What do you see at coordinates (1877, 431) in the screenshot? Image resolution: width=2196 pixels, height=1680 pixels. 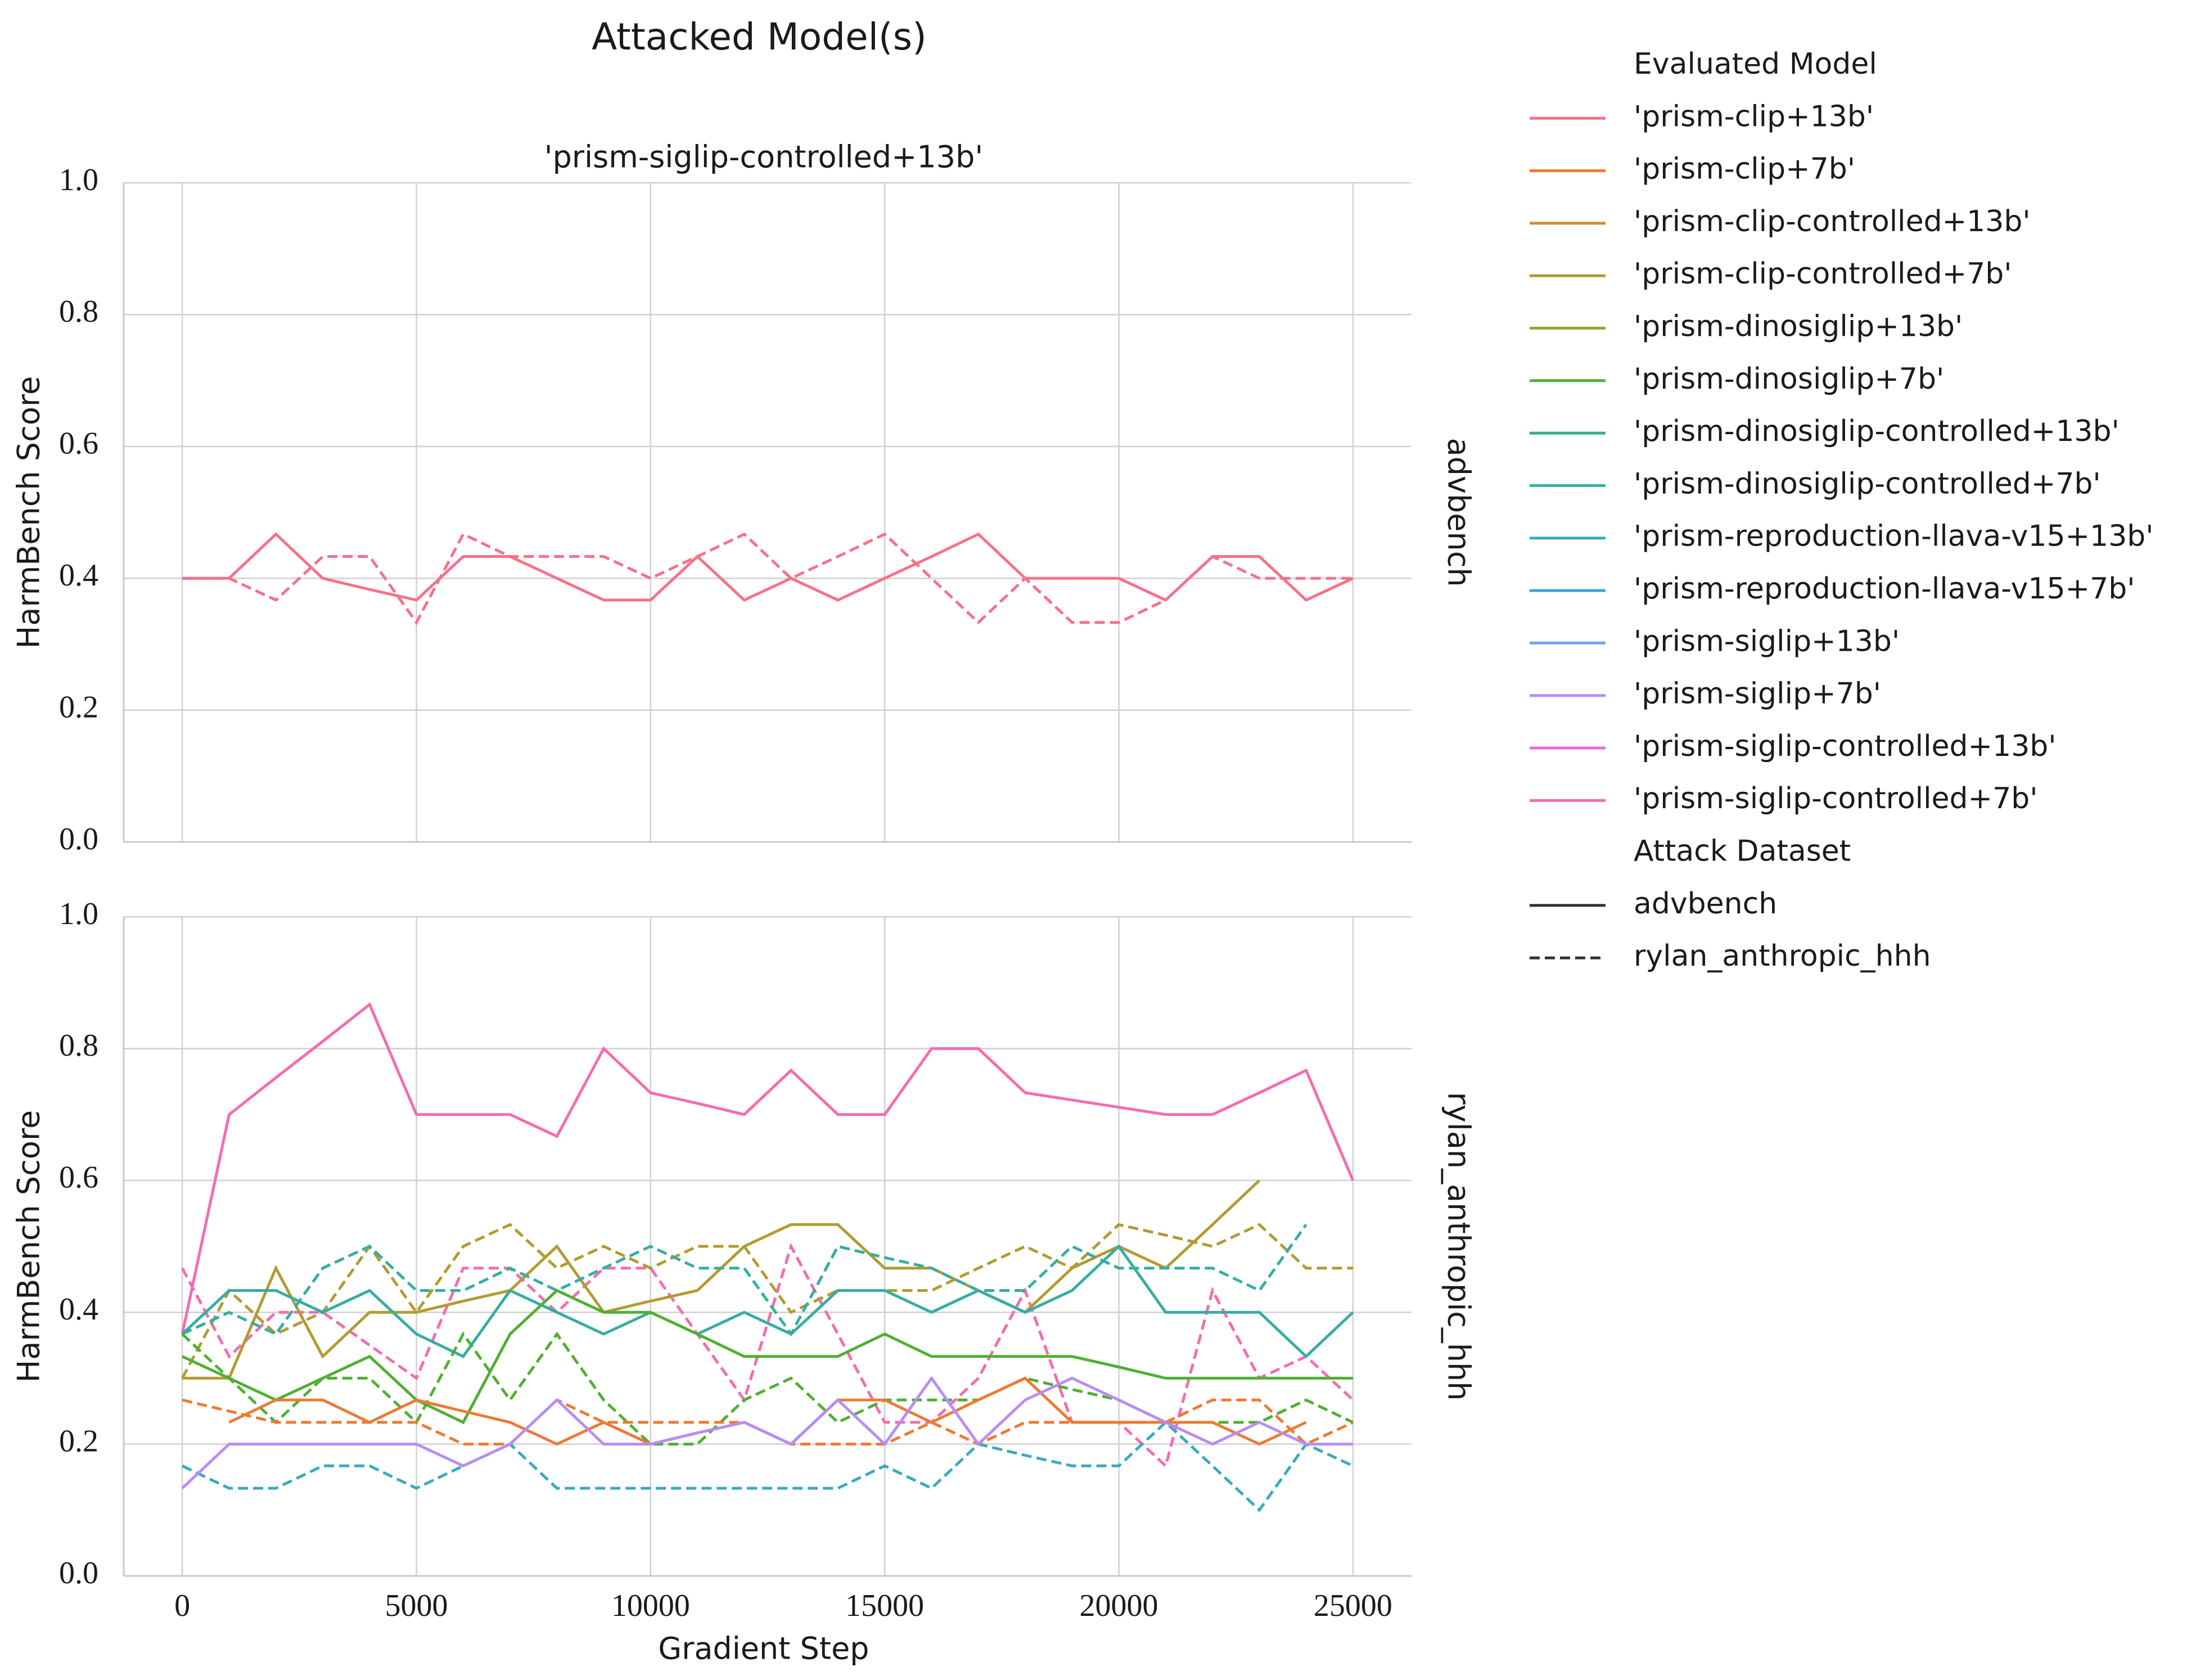 I see `legend-label: 'prism-dinosiglip-controlled+13b'` at bounding box center [1877, 431].